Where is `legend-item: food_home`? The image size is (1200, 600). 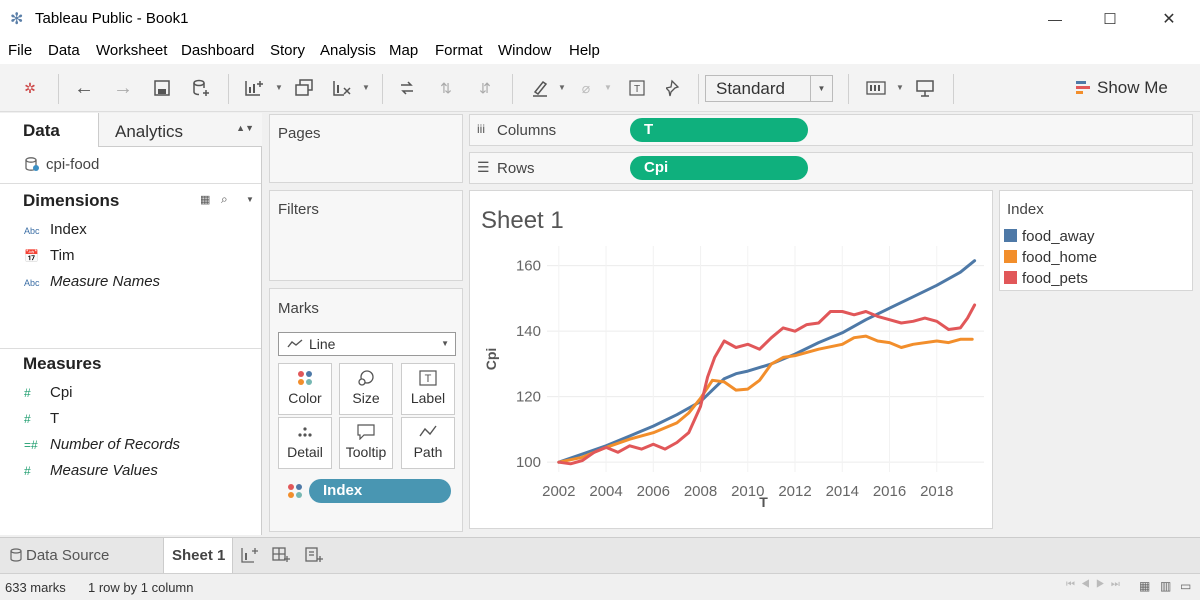 legend-item: food_home is located at coordinates (1050, 257).